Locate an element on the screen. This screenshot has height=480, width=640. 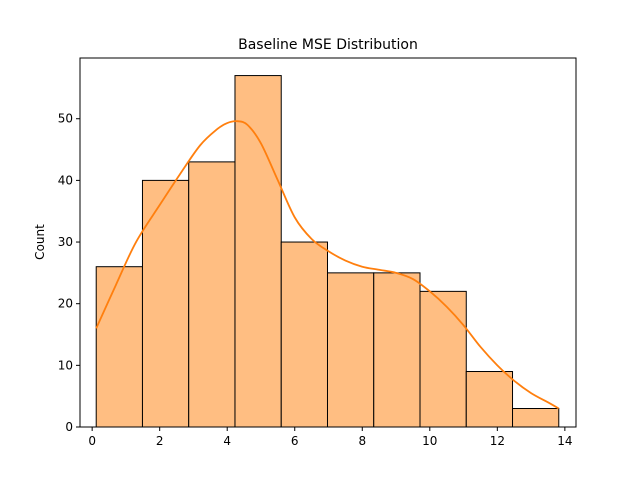
y-tick-label-2: 20 is located at coordinates (65, 304).